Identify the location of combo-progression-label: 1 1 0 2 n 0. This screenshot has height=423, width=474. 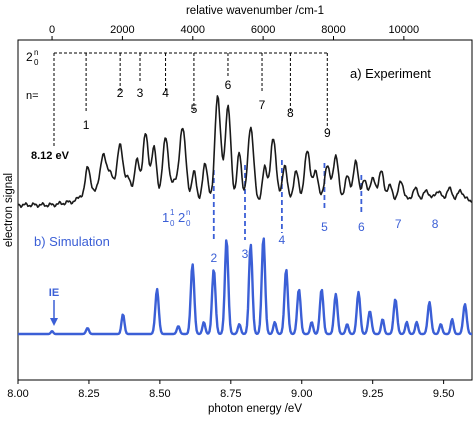
(176, 218).